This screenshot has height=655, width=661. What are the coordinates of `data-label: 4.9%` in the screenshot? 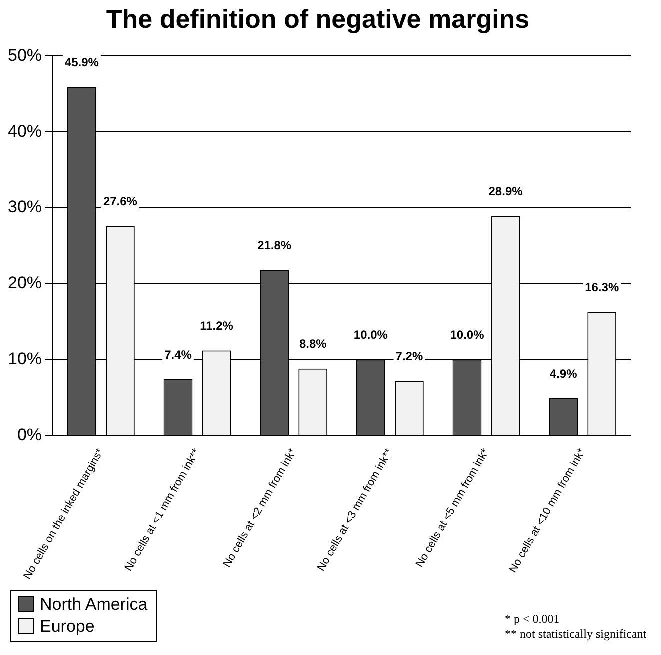 It's located at (564, 373).